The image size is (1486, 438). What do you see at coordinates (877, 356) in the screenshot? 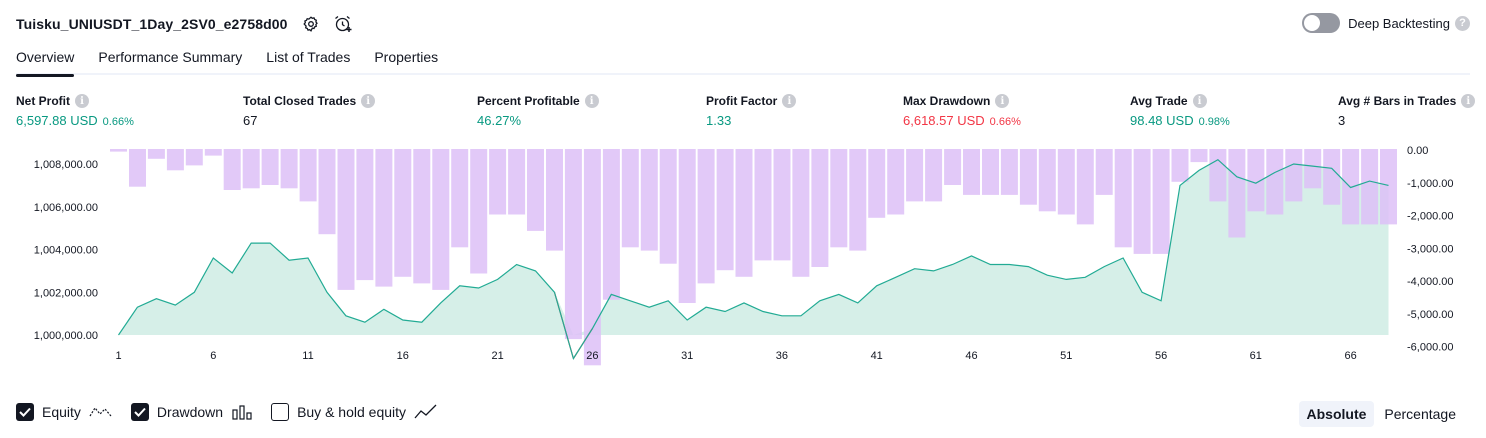
I see `x-axis-tick-label: 41` at bounding box center [877, 356].